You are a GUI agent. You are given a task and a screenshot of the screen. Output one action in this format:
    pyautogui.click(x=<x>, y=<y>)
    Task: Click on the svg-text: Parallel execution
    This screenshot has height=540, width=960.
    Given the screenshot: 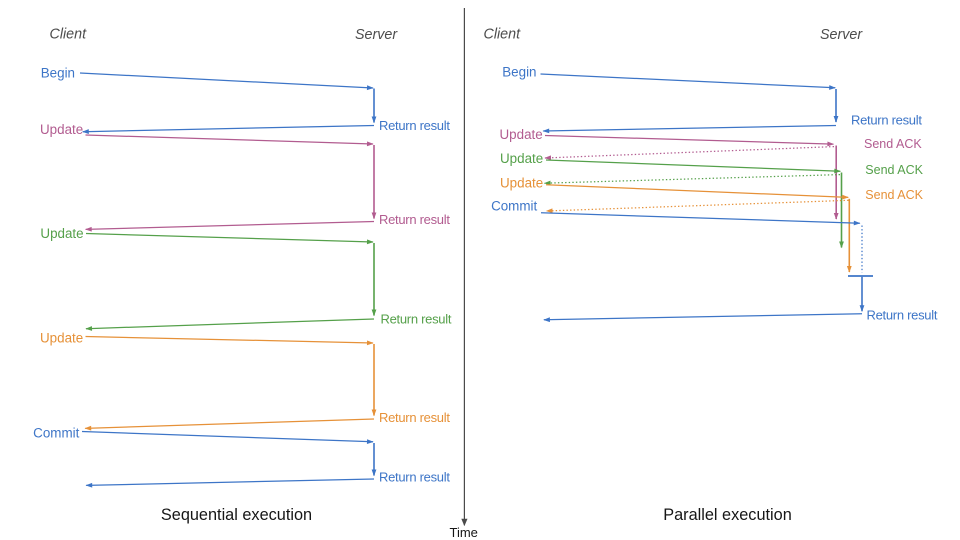 What is the action you would take?
    pyautogui.click(x=727, y=515)
    